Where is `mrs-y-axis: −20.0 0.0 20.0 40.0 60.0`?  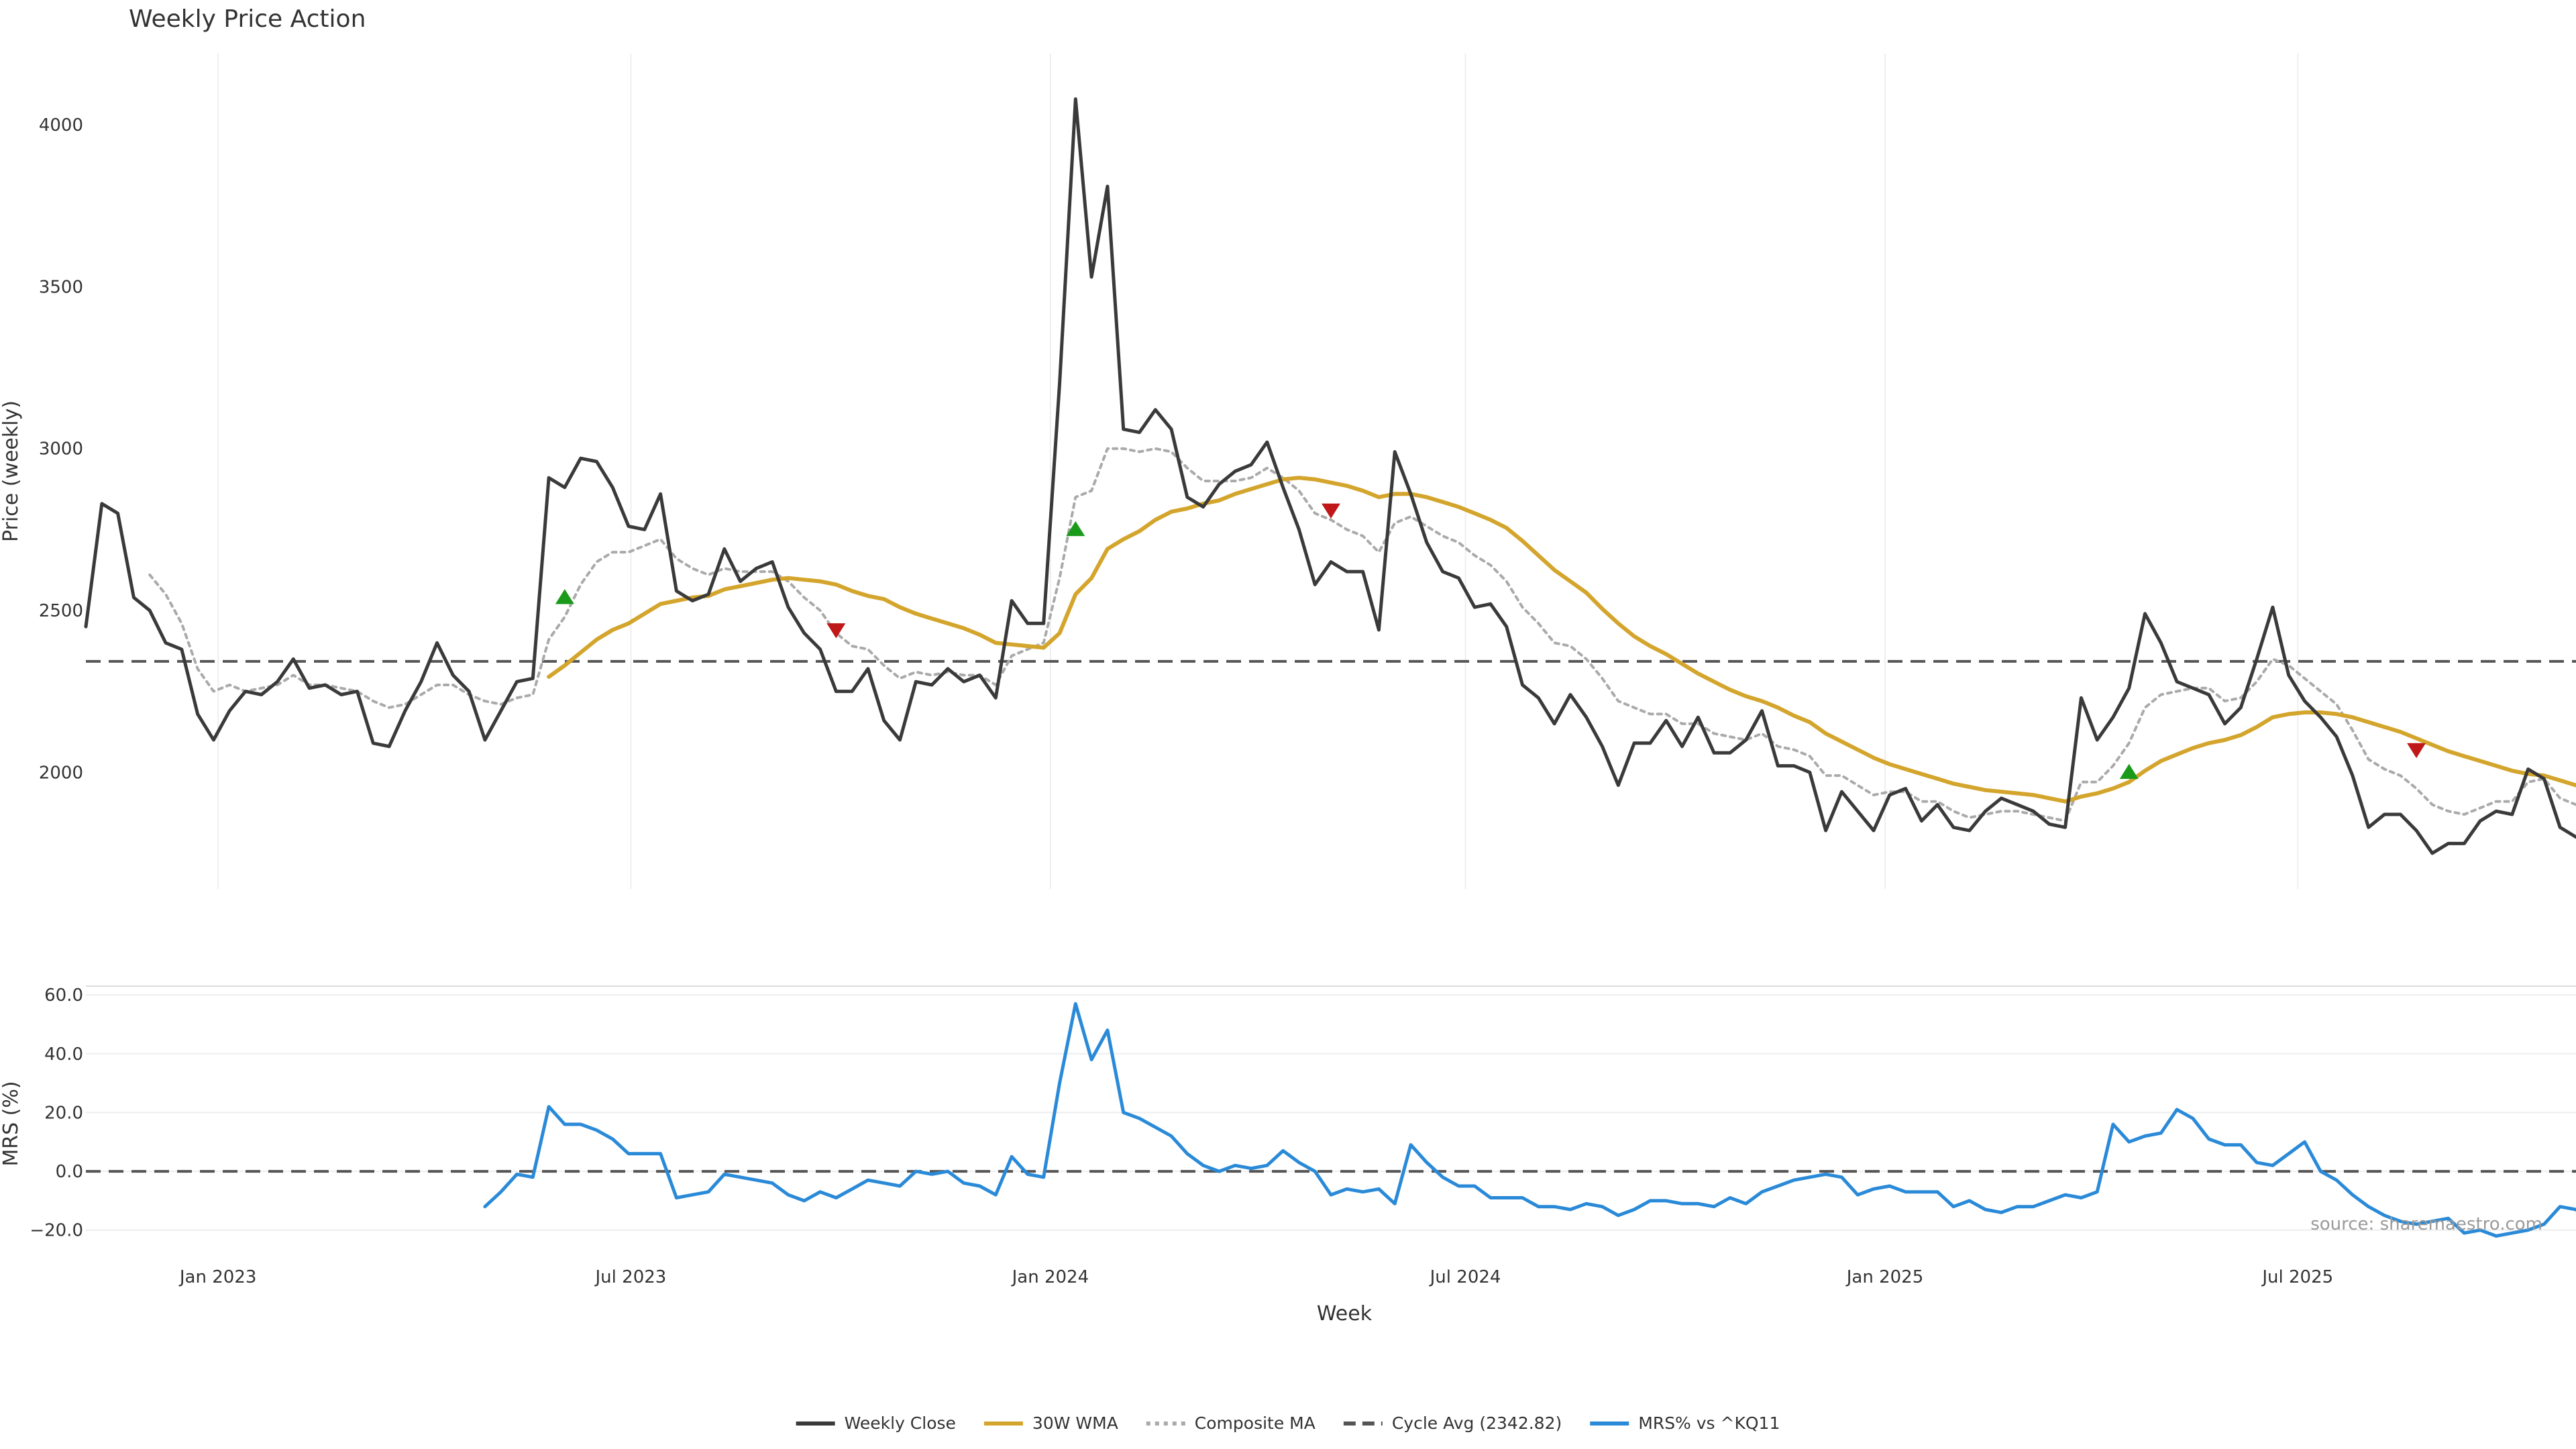 mrs-y-axis: −20.0 0.0 20.0 40.0 60.0 is located at coordinates (56, 1113).